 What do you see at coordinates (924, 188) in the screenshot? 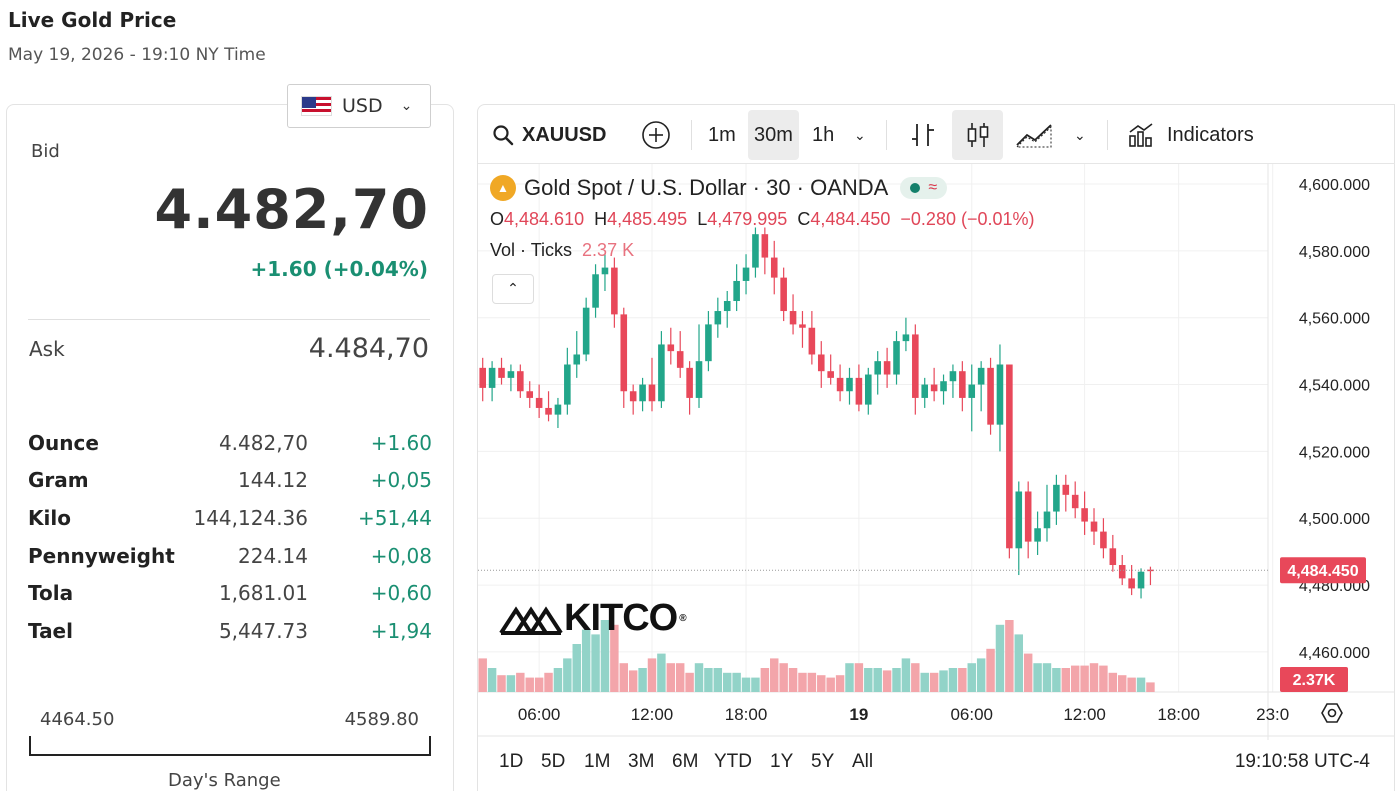
I see `market-status-pill: ≈` at bounding box center [924, 188].